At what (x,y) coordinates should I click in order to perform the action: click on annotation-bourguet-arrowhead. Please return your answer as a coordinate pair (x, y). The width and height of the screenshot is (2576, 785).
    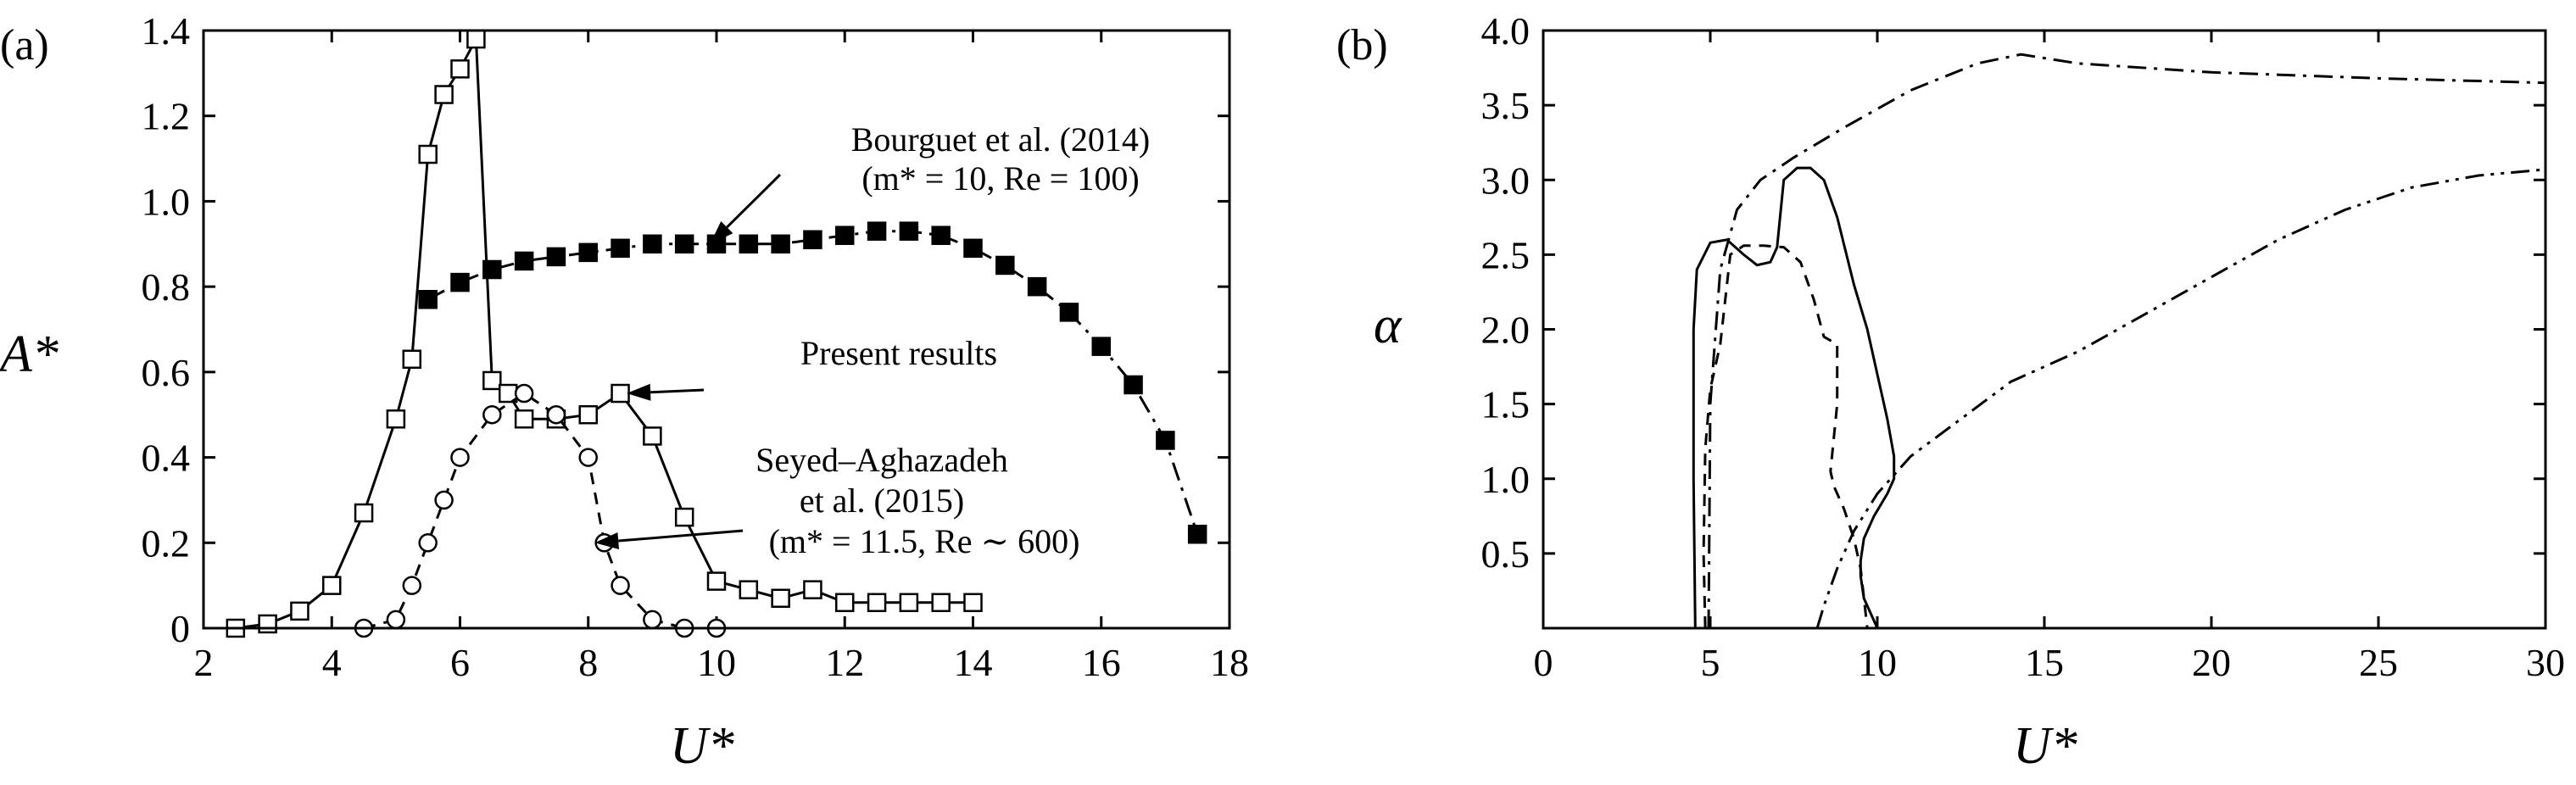
    Looking at the image, I should click on (721, 232).